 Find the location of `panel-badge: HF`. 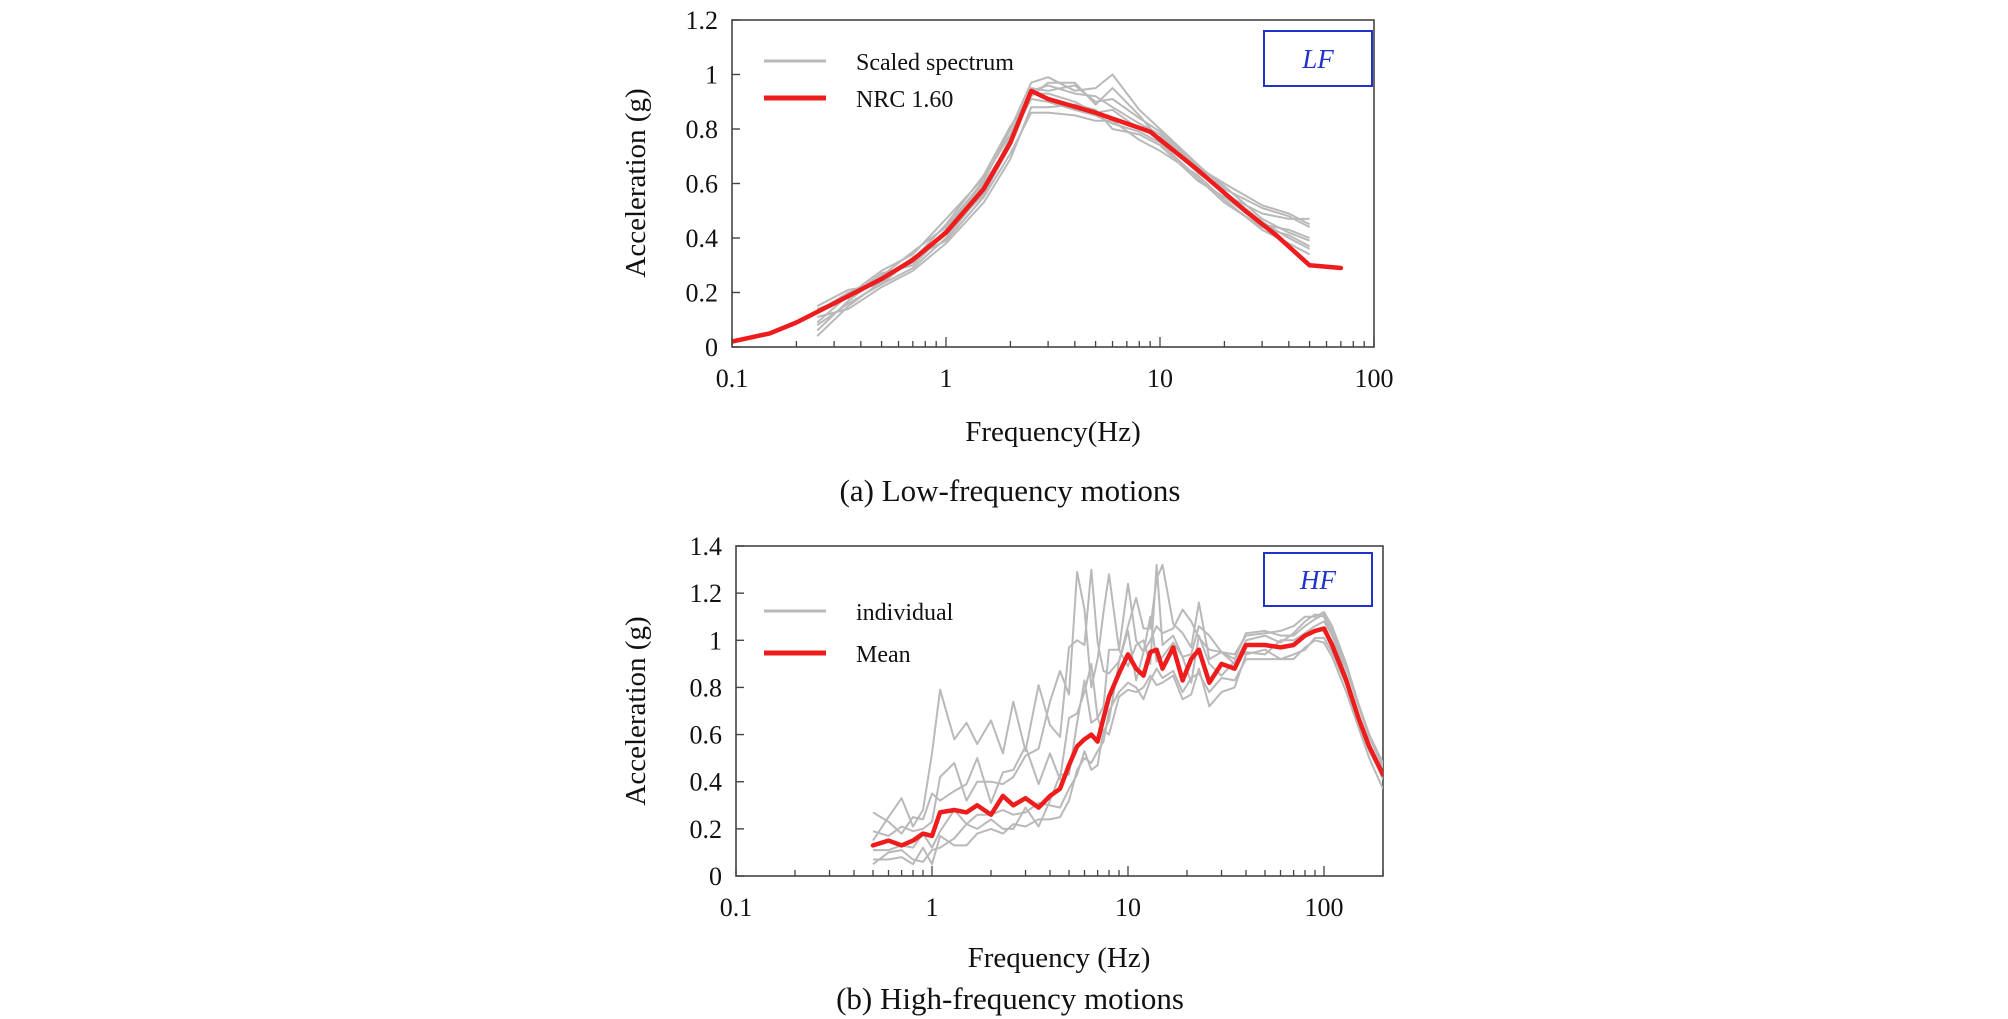

panel-badge: HF is located at coordinates (1318, 579).